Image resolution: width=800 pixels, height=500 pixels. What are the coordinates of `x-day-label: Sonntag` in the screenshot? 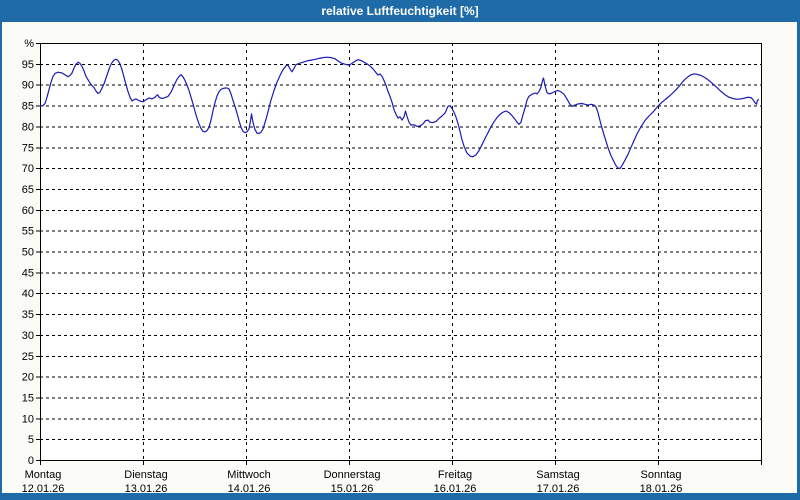 It's located at (661, 475).